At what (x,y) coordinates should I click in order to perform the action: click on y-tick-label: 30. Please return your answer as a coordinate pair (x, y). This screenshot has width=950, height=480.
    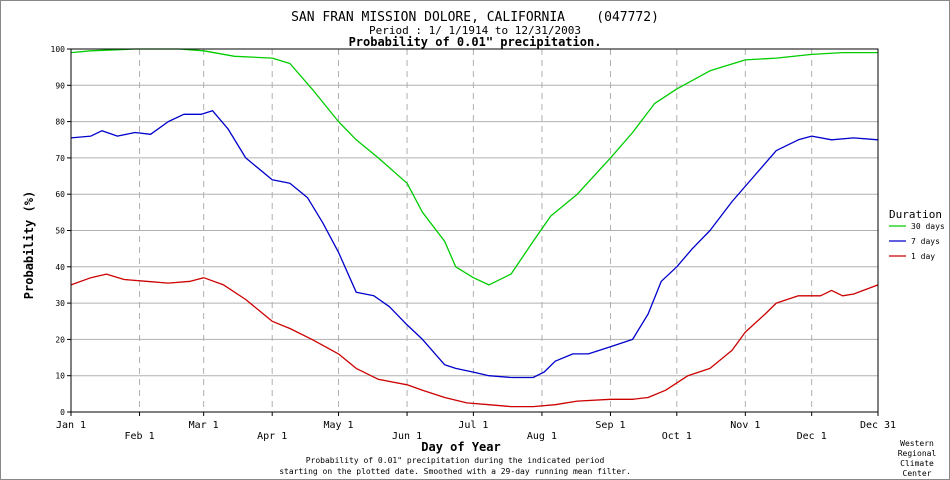
    Looking at the image, I should click on (60, 303).